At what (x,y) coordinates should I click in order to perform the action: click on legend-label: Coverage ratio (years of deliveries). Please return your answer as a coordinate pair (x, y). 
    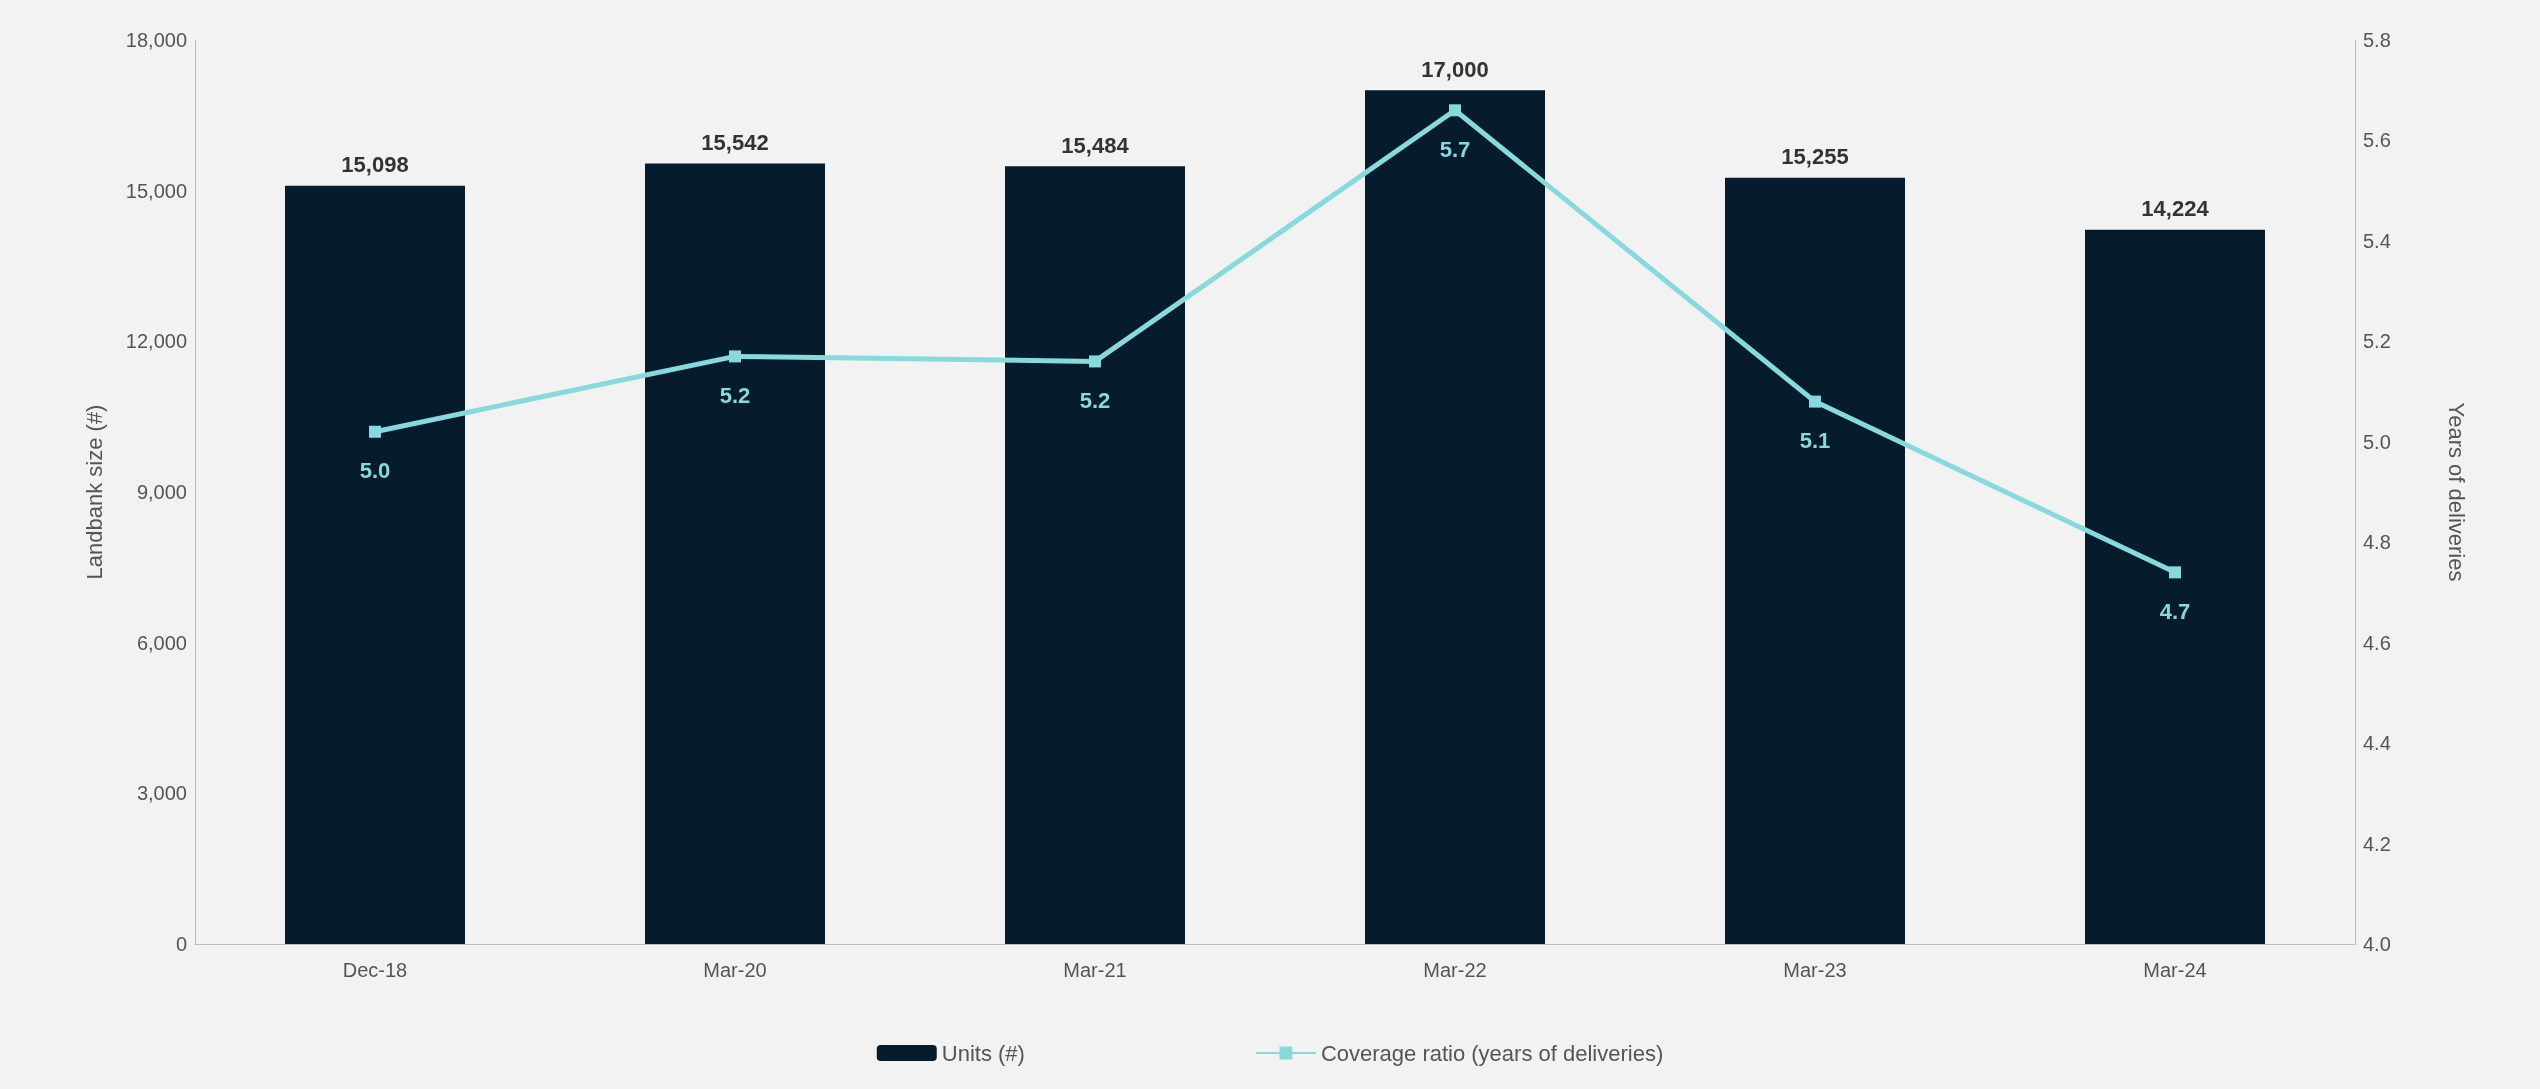
    Looking at the image, I should click on (1492, 1053).